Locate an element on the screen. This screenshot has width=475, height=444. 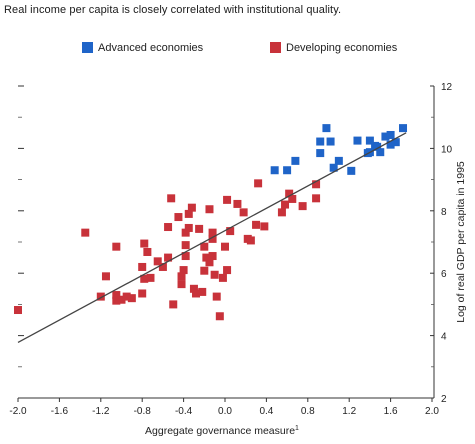
y-tick-label: 12 is located at coordinates (447, 87).